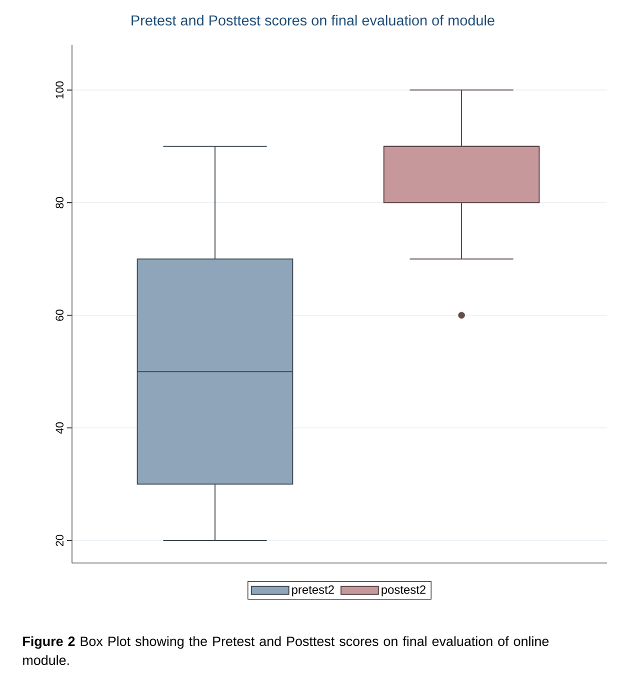 The width and height of the screenshot is (629, 688). What do you see at coordinates (60, 315) in the screenshot?
I see `y-tick-label: 60` at bounding box center [60, 315].